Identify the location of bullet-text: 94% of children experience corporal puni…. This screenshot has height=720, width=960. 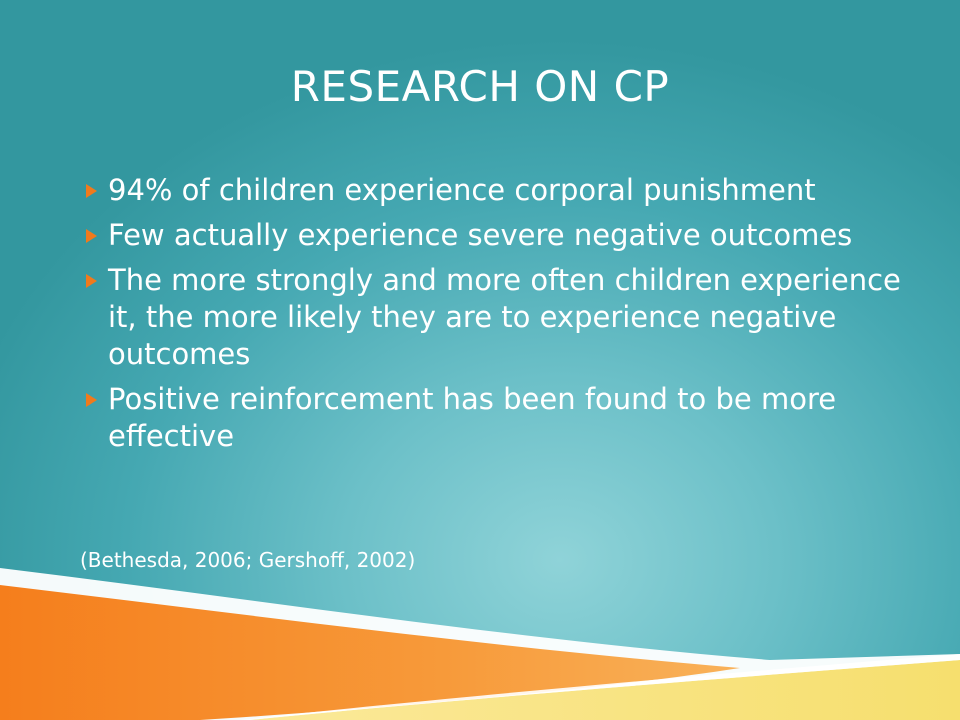
(462, 190).